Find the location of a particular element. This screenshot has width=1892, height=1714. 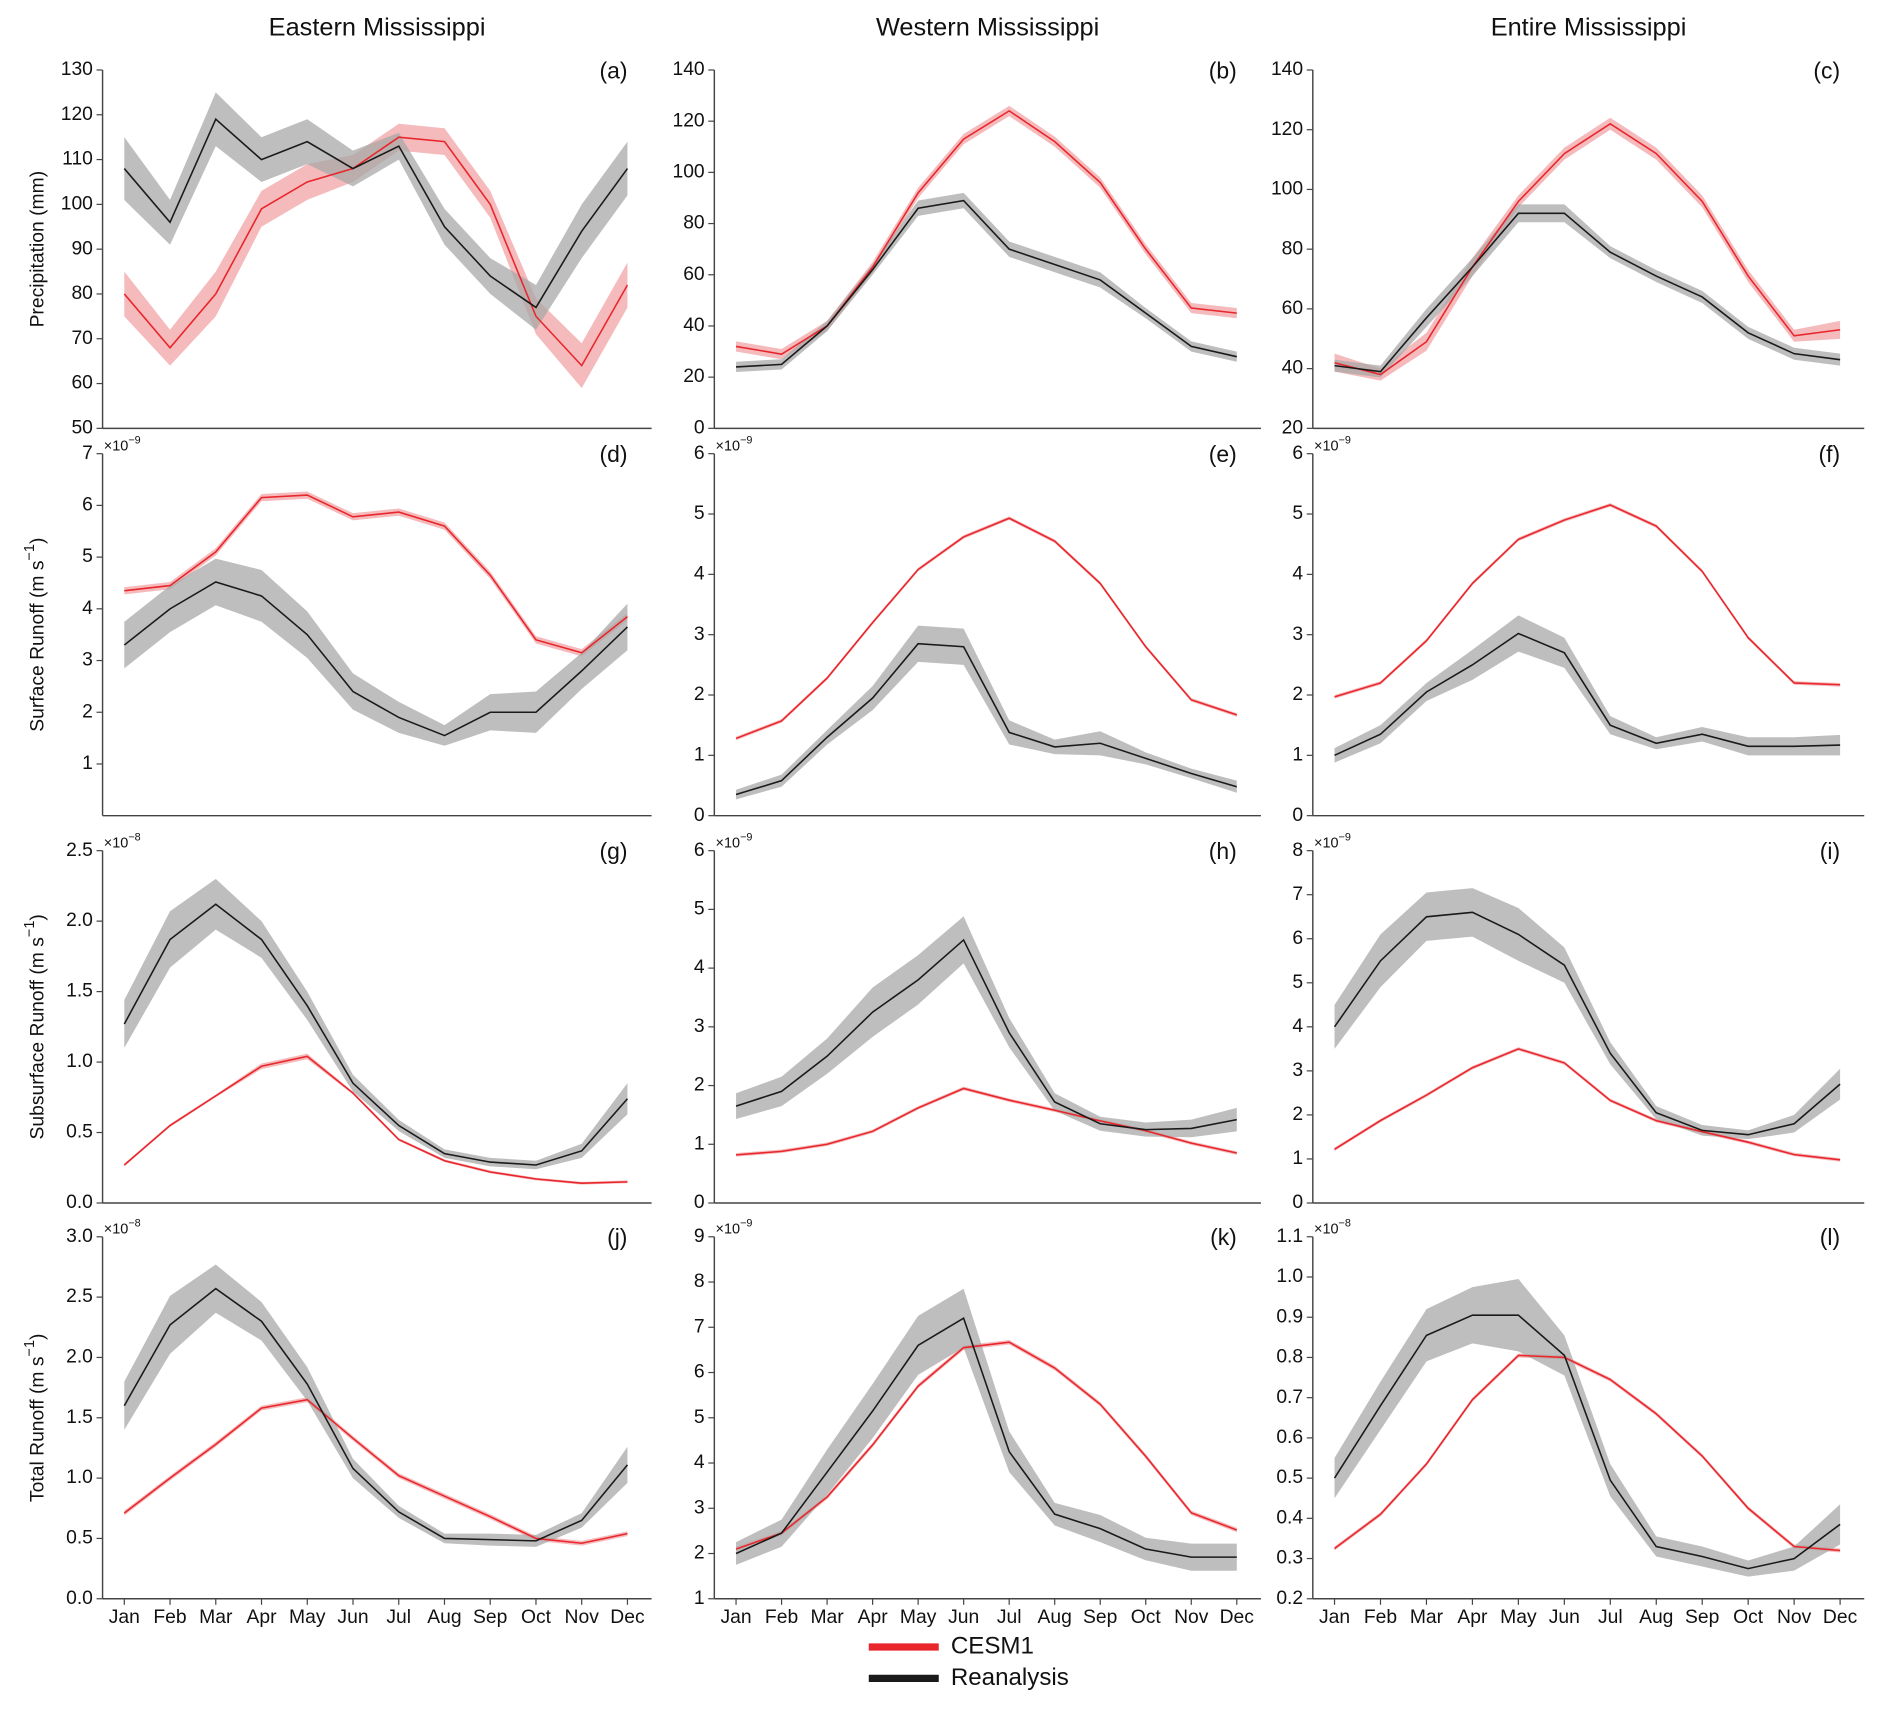

x-tick-label: Apr is located at coordinates (873, 1617).